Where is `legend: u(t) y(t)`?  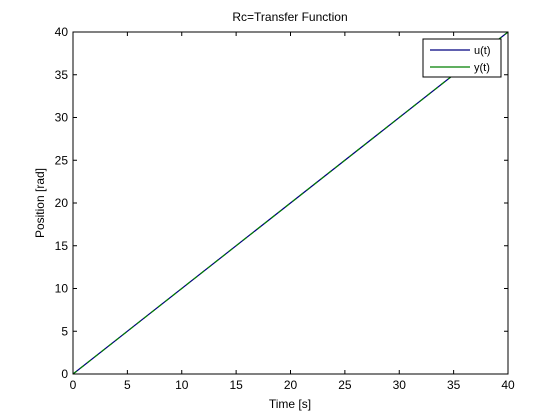 legend: u(t) y(t) is located at coordinates (462, 58).